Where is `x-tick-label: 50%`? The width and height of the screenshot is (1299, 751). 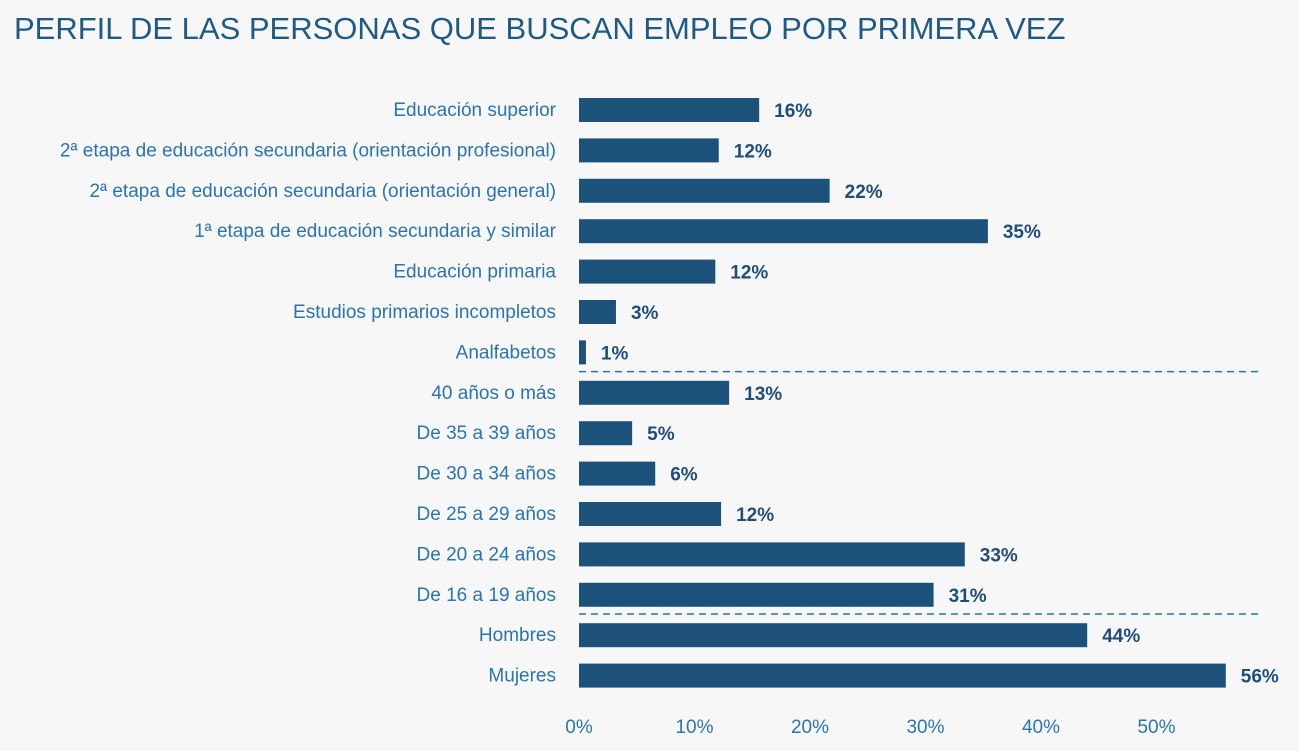 x-tick-label: 50% is located at coordinates (1156, 727).